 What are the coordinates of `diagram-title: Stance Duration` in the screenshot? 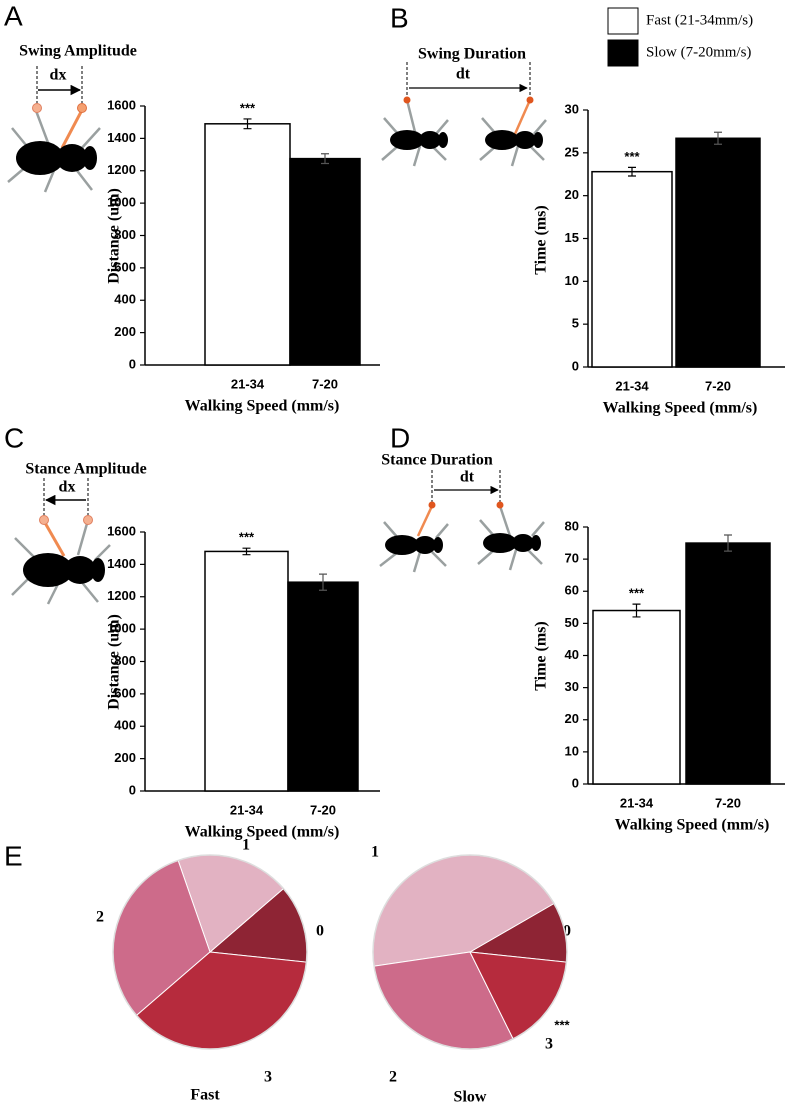 It's located at (437, 460).